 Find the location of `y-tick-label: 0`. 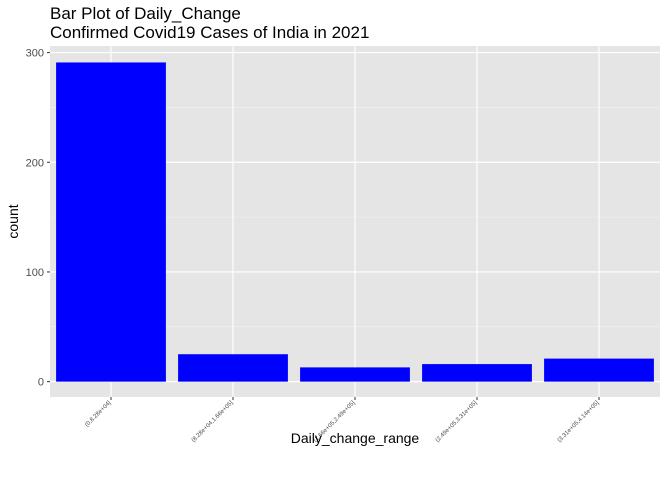

y-tick-label: 0 is located at coordinates (41, 383).